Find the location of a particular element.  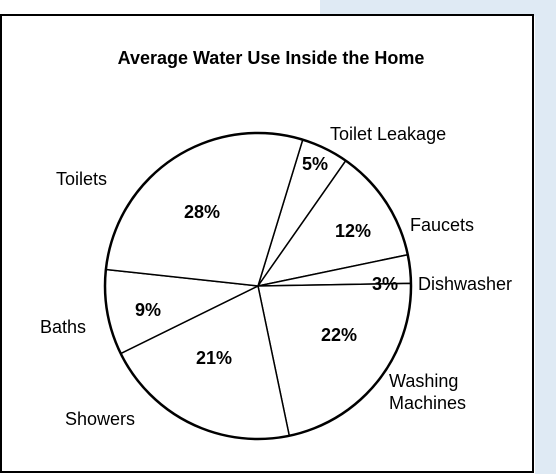

slice-value-dishwasher: 3% is located at coordinates (385, 284).